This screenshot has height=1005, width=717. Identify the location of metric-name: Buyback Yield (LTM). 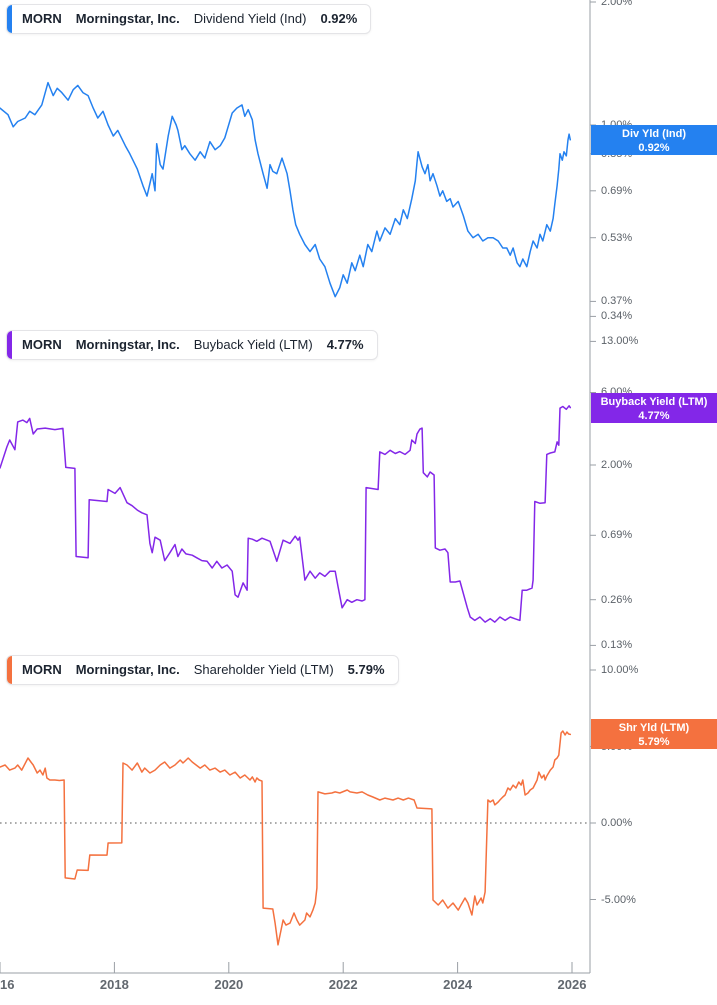
(253, 344).